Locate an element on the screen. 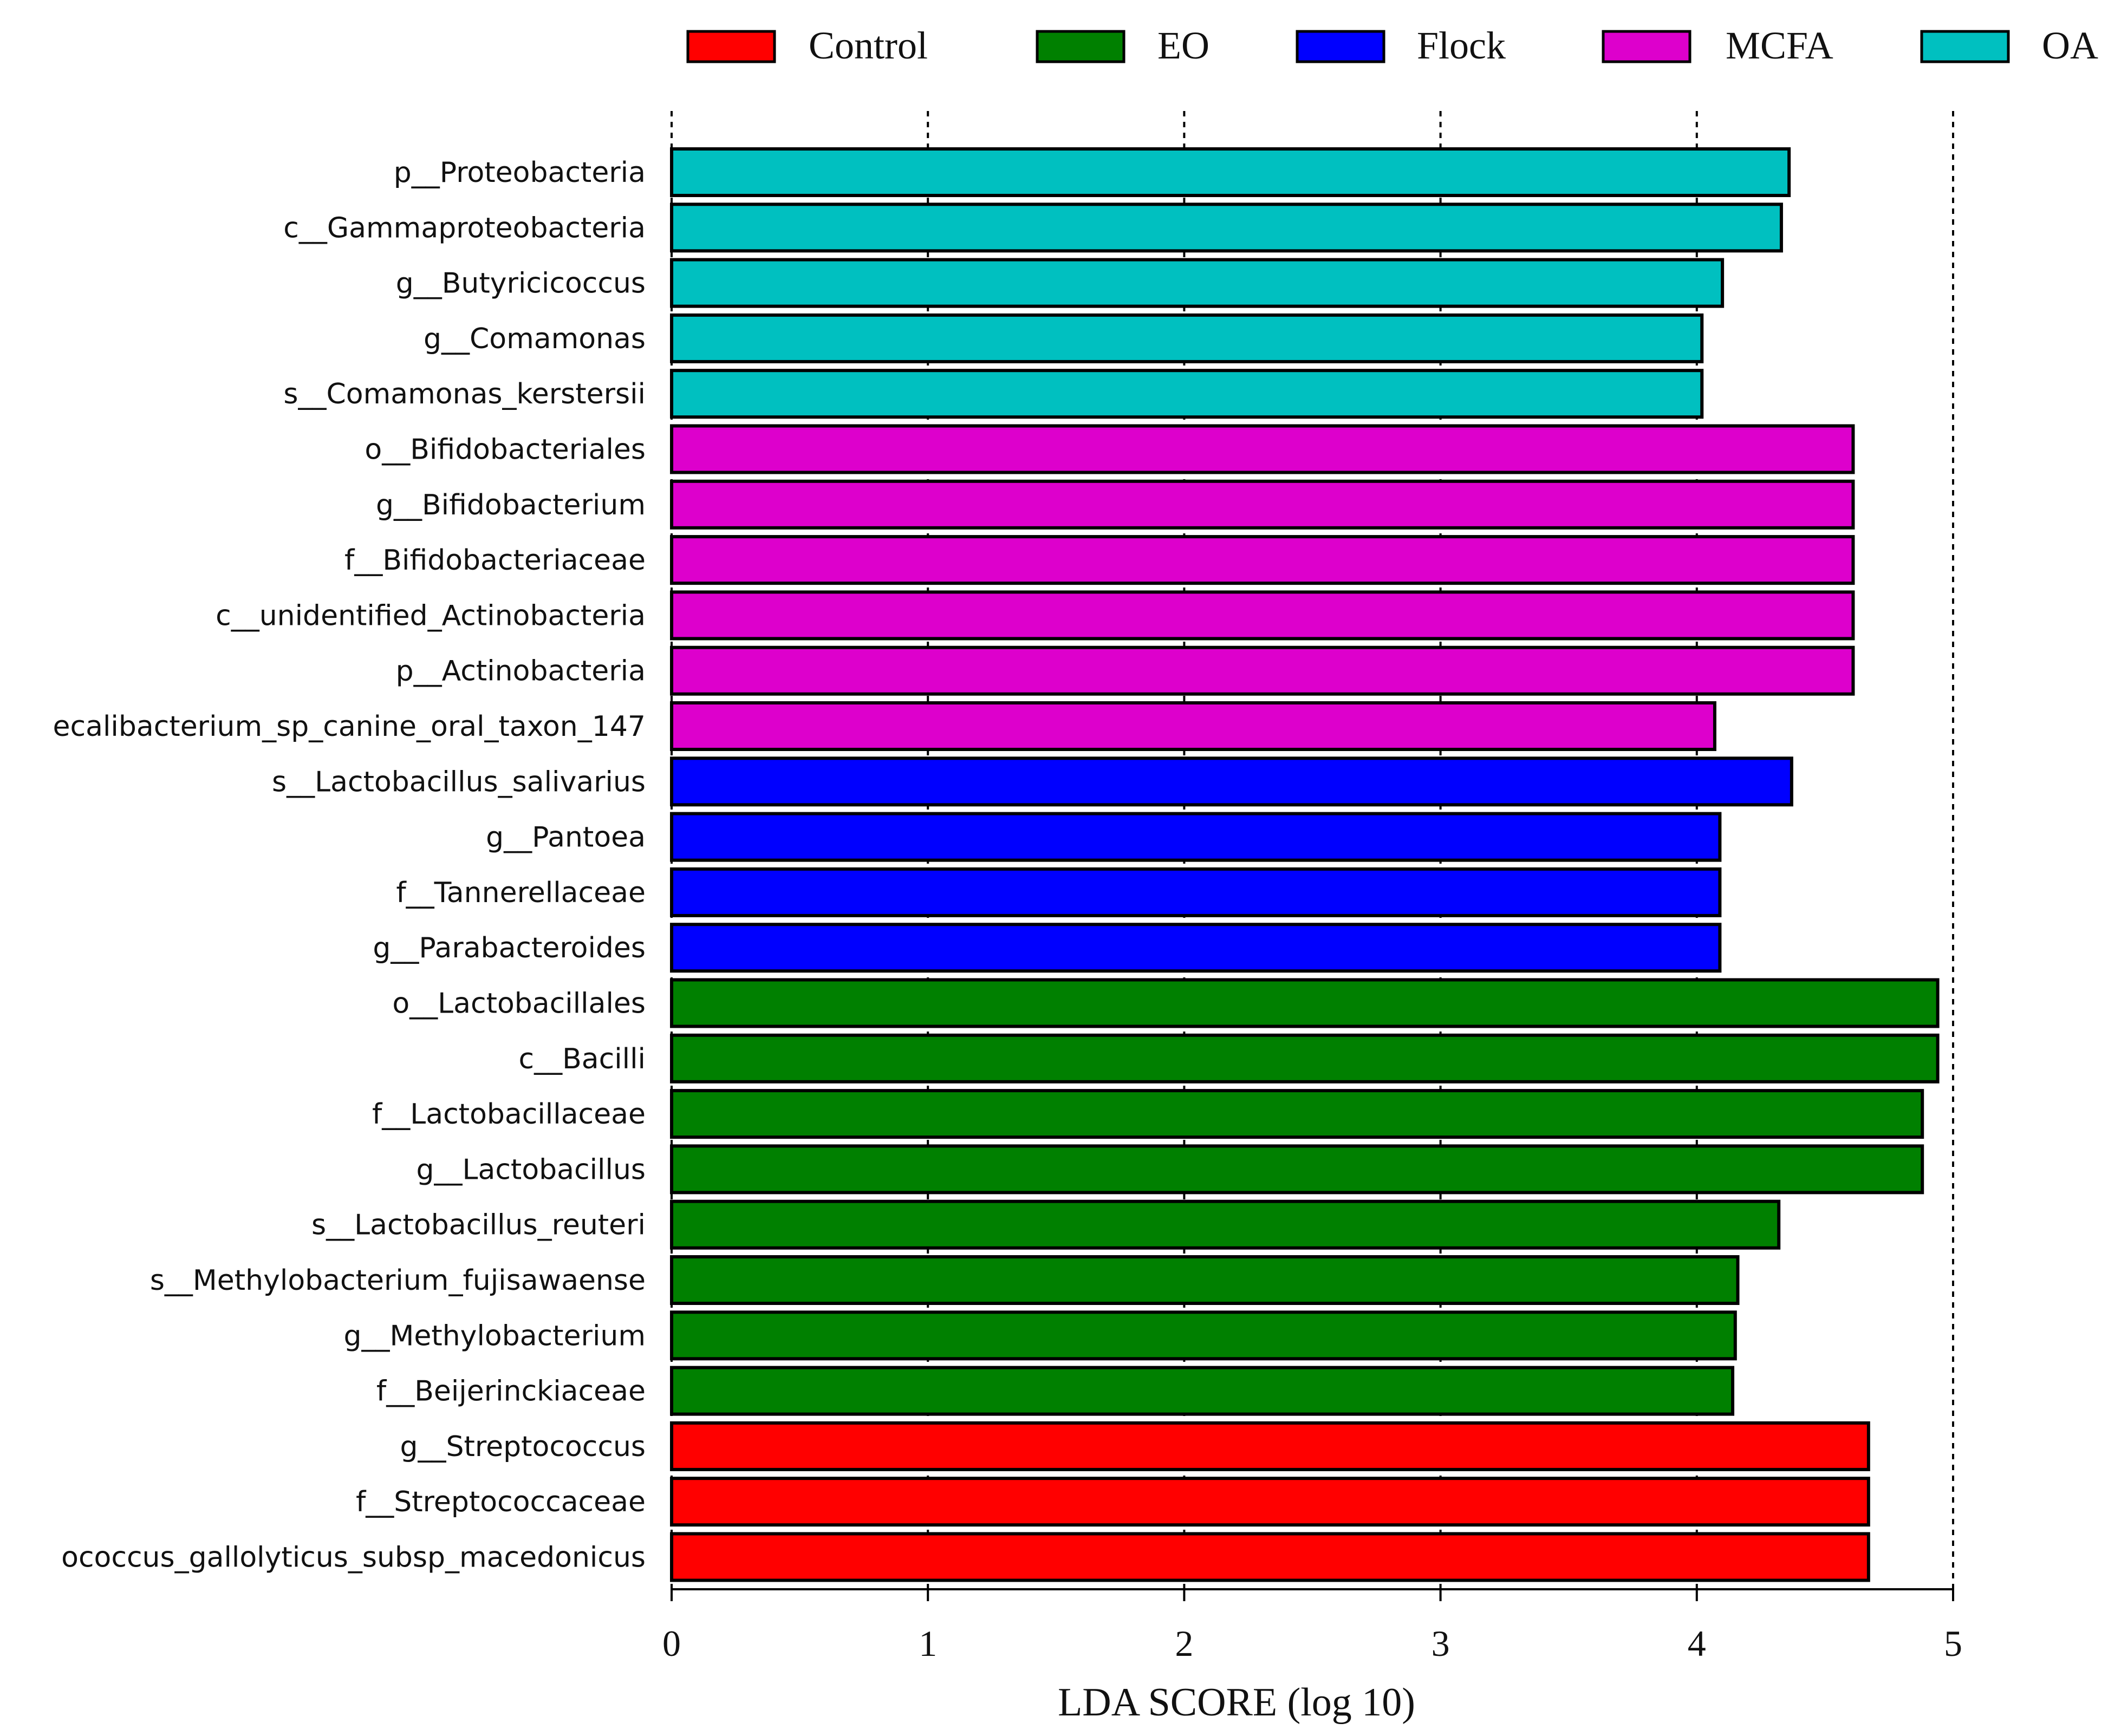  bar-f-streptococcaceae is located at coordinates (1270, 1502).